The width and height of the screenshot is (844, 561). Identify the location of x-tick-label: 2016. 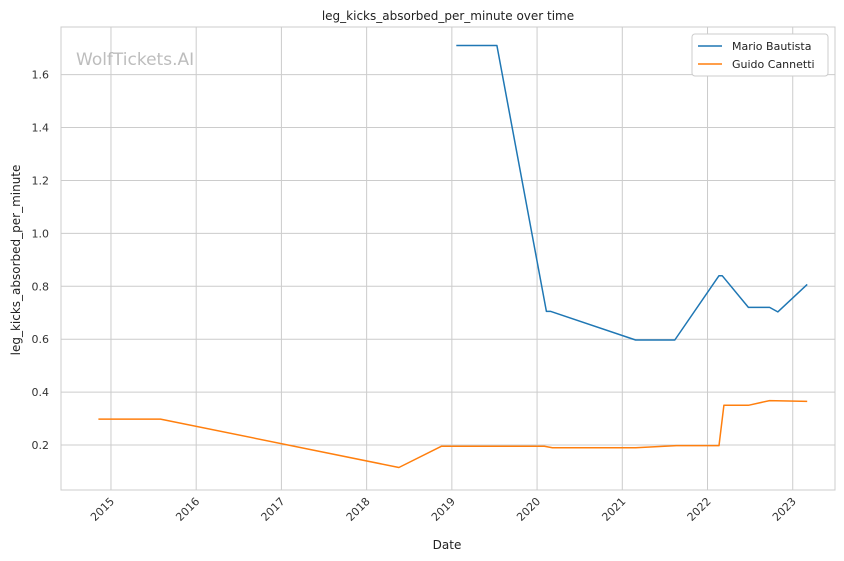
(187, 509).